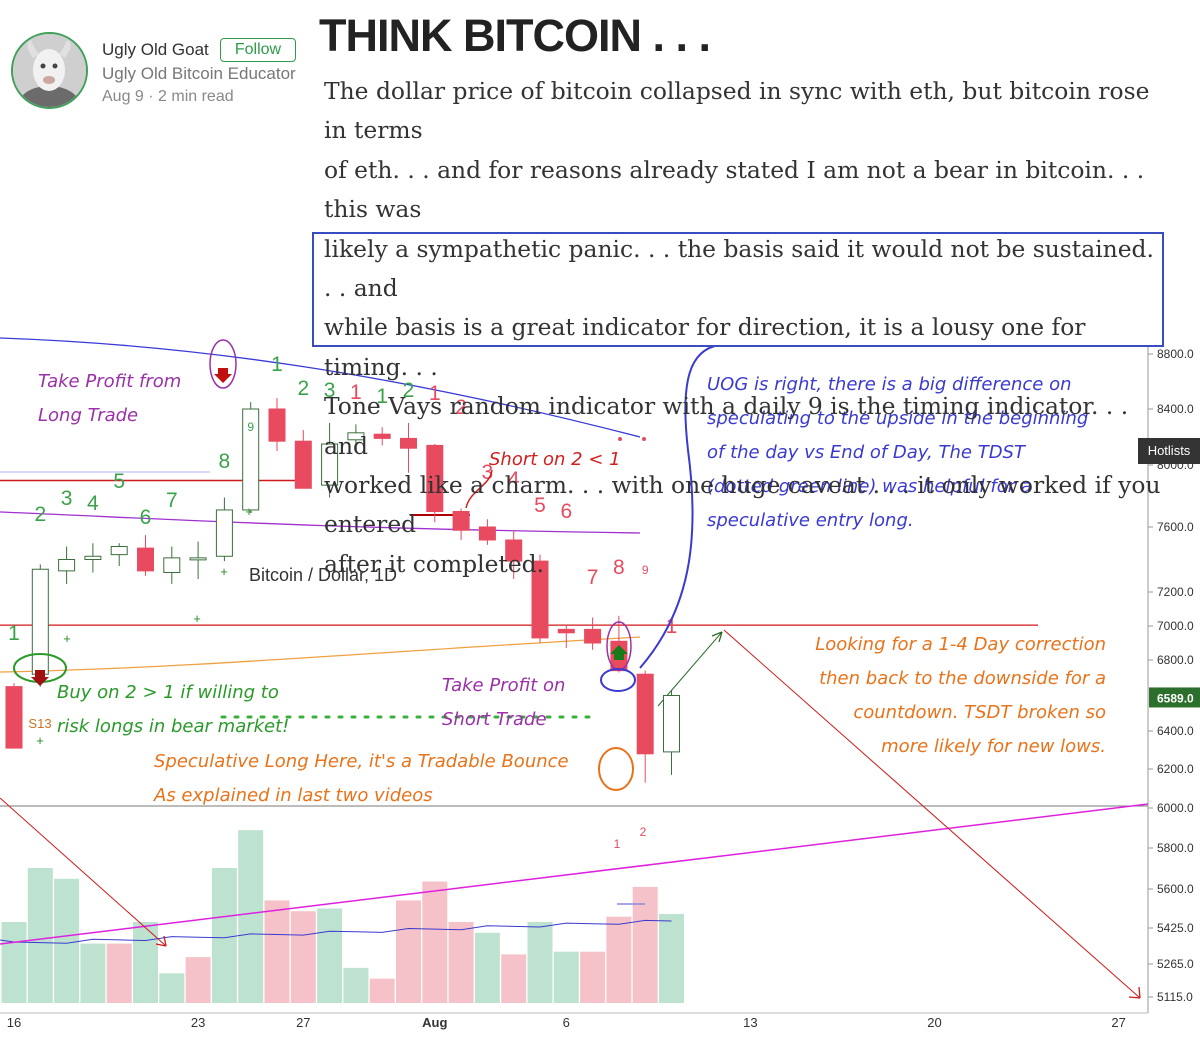 The height and width of the screenshot is (1041, 1200). What do you see at coordinates (1169, 451) in the screenshot?
I see `hotlists-button: Hotlists` at bounding box center [1169, 451].